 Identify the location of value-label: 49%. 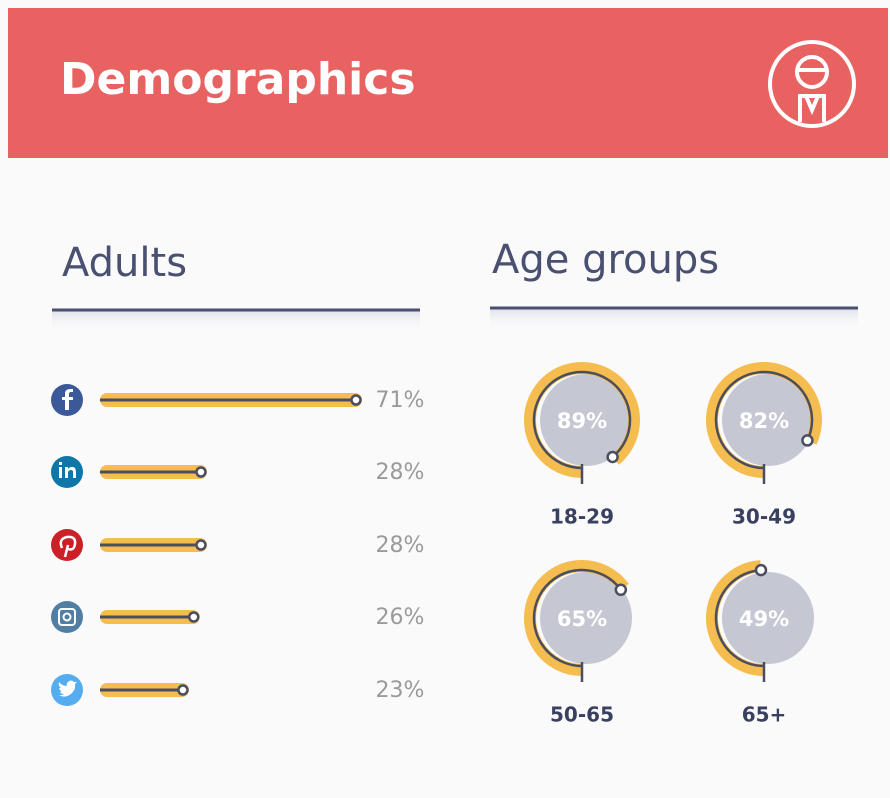
(764, 619).